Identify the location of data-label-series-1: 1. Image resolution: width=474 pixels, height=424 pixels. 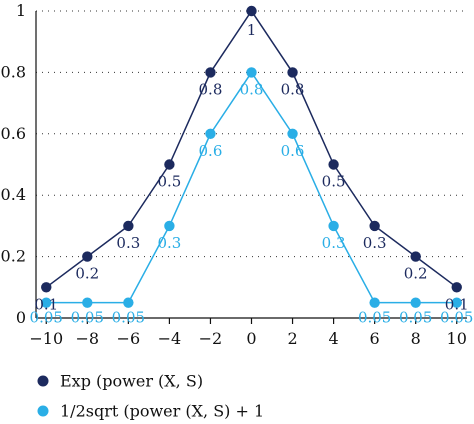
(252, 30).